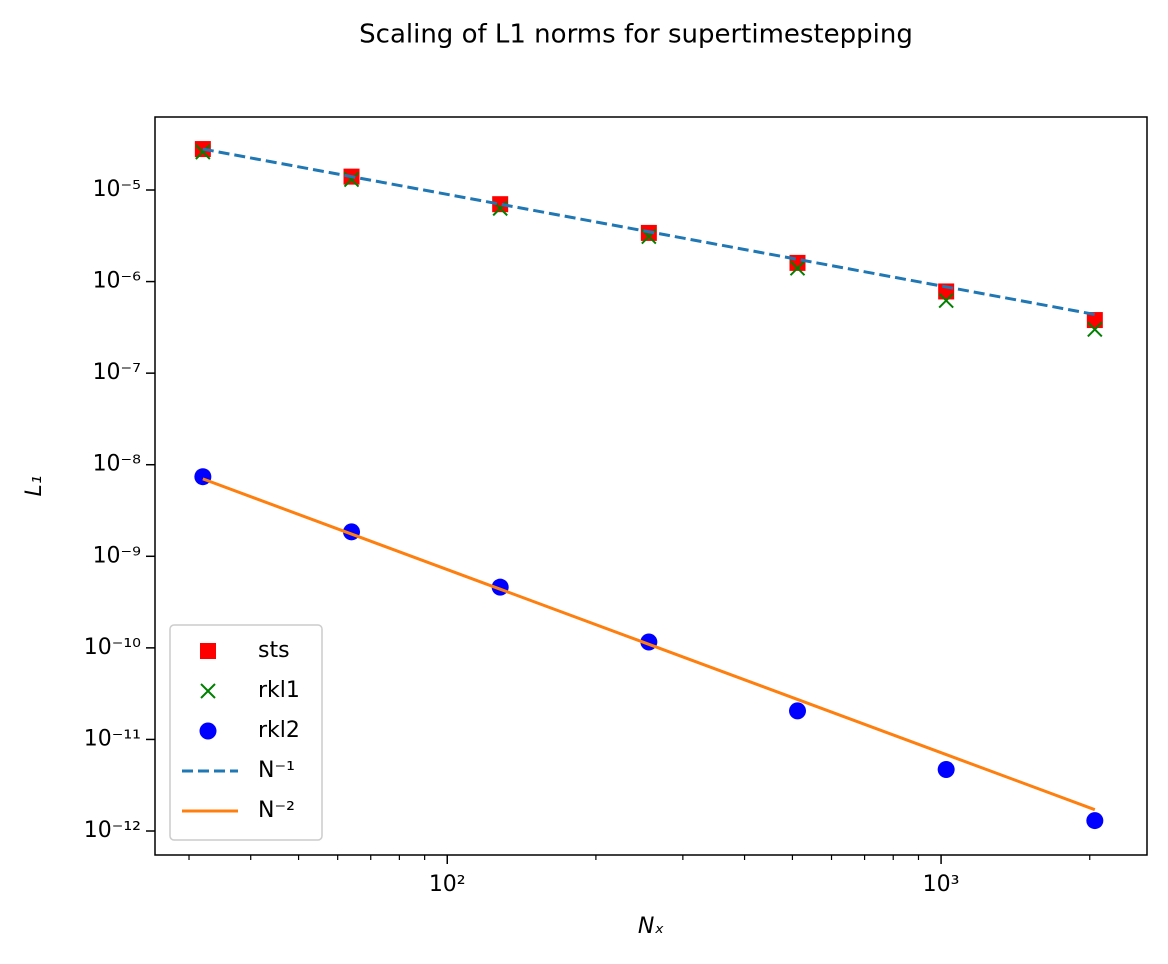 This screenshot has width=1168, height=964. What do you see at coordinates (276, 770) in the screenshot?
I see `legend-label: N⁻¹` at bounding box center [276, 770].